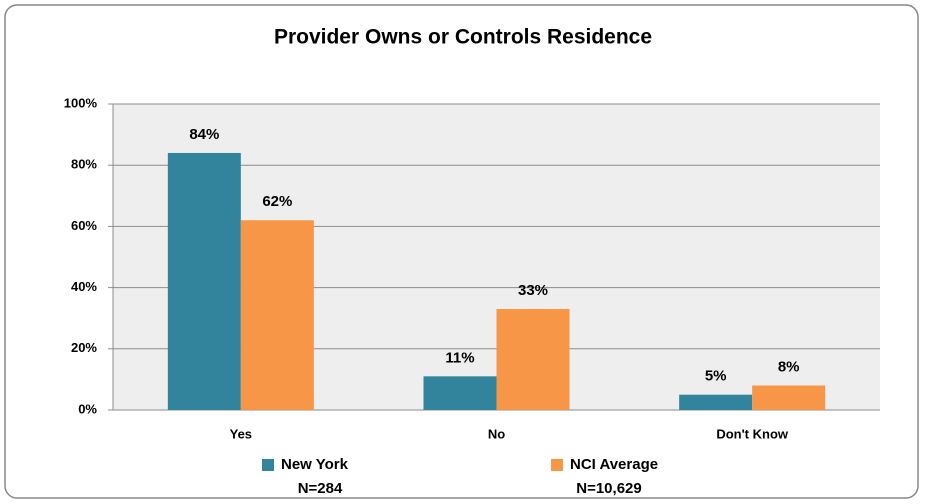 Image resolution: width=926 pixels, height=504 pixels. What do you see at coordinates (463, 37) in the screenshot?
I see `chart-title: Provider Owns or Controls Residence` at bounding box center [463, 37].